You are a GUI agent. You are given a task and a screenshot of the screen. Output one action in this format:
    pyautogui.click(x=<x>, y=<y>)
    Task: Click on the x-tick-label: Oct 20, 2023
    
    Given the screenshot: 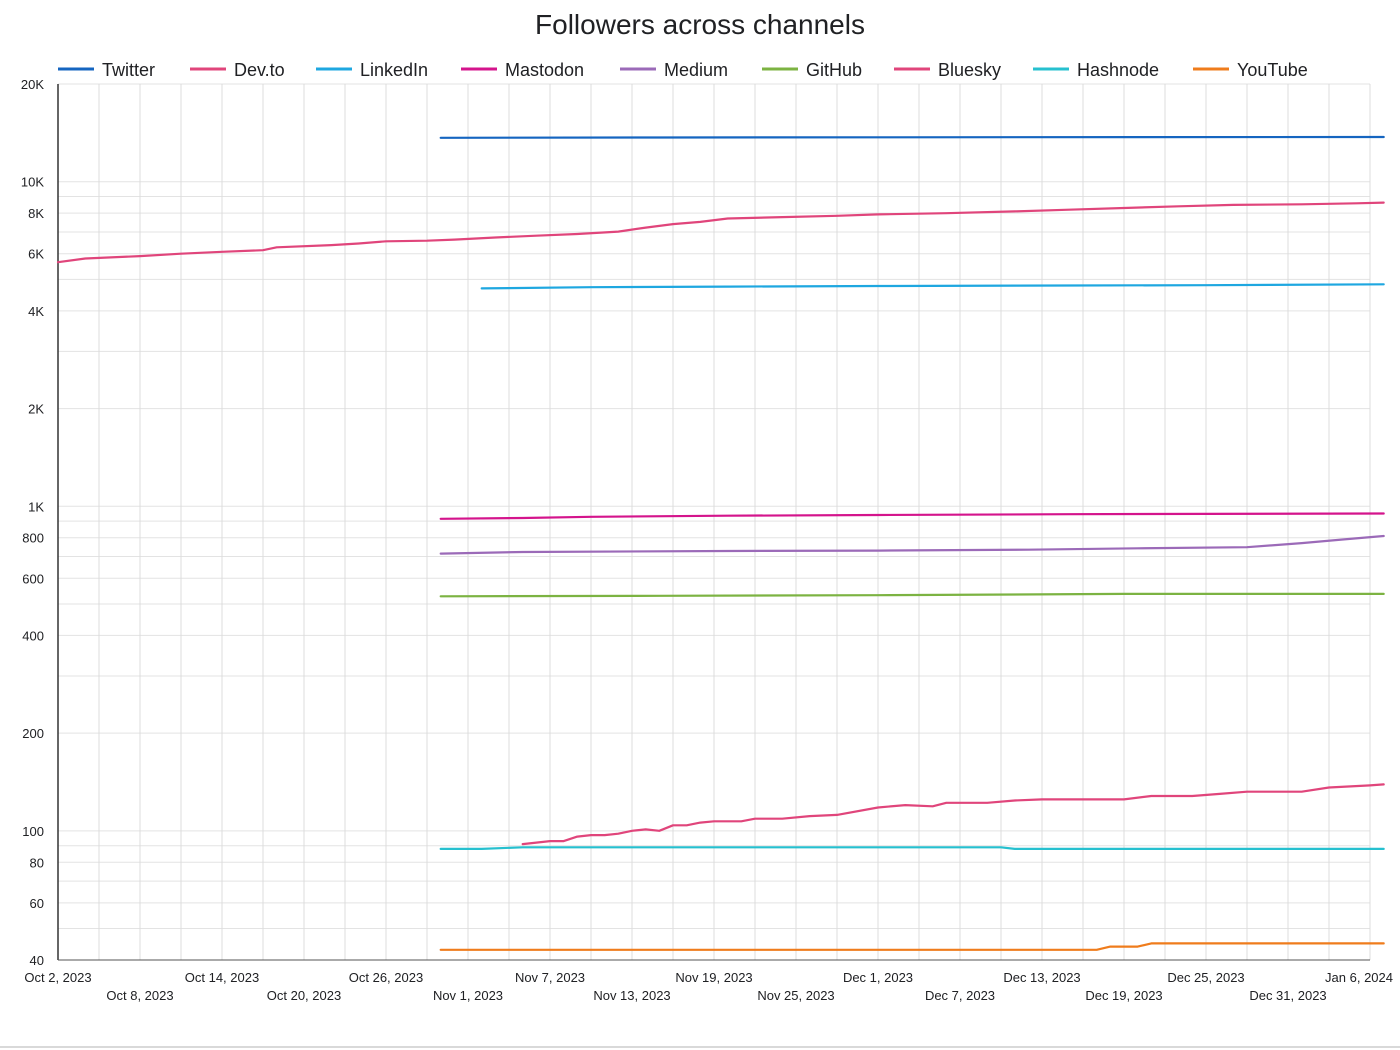 What is the action you would take?
    pyautogui.click(x=304, y=995)
    